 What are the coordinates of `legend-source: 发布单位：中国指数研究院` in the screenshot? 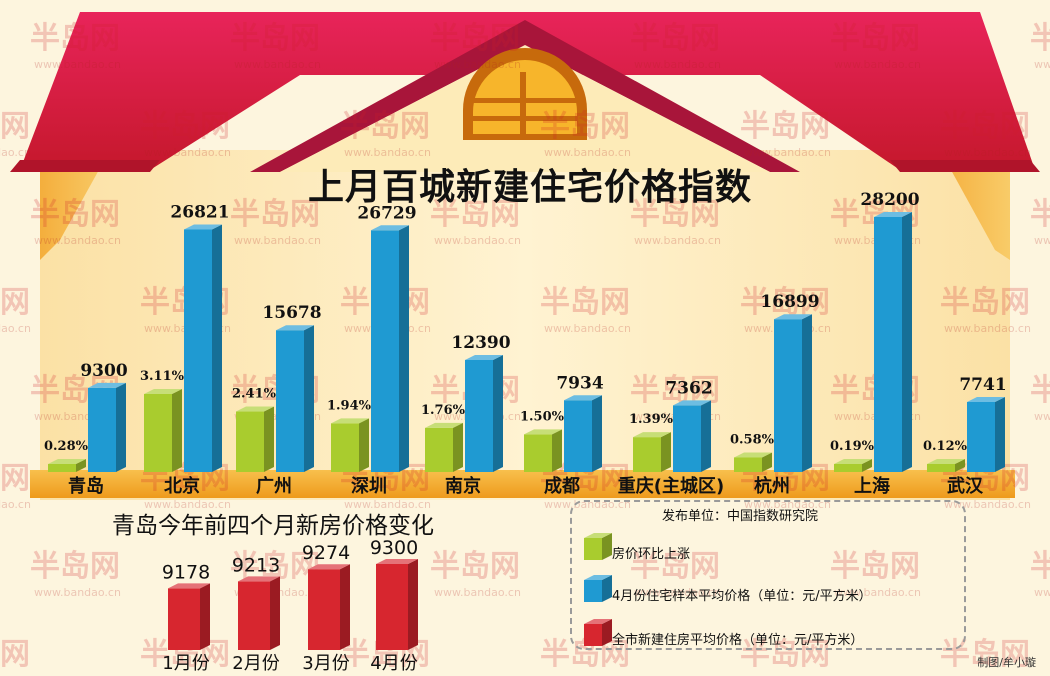 It's located at (740, 516).